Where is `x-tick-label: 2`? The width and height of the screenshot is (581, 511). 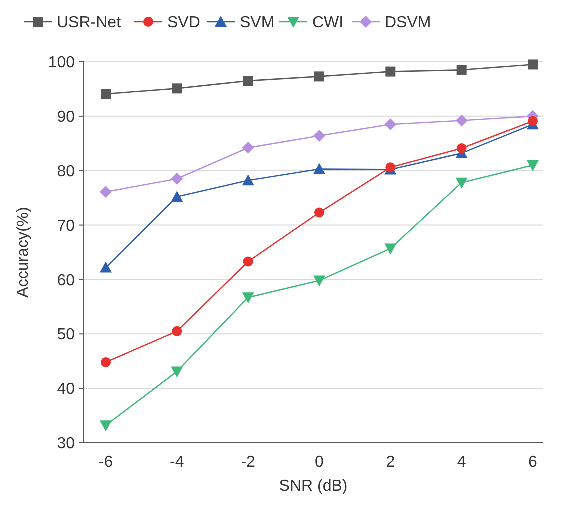
x-tick-label: 2 is located at coordinates (391, 462).